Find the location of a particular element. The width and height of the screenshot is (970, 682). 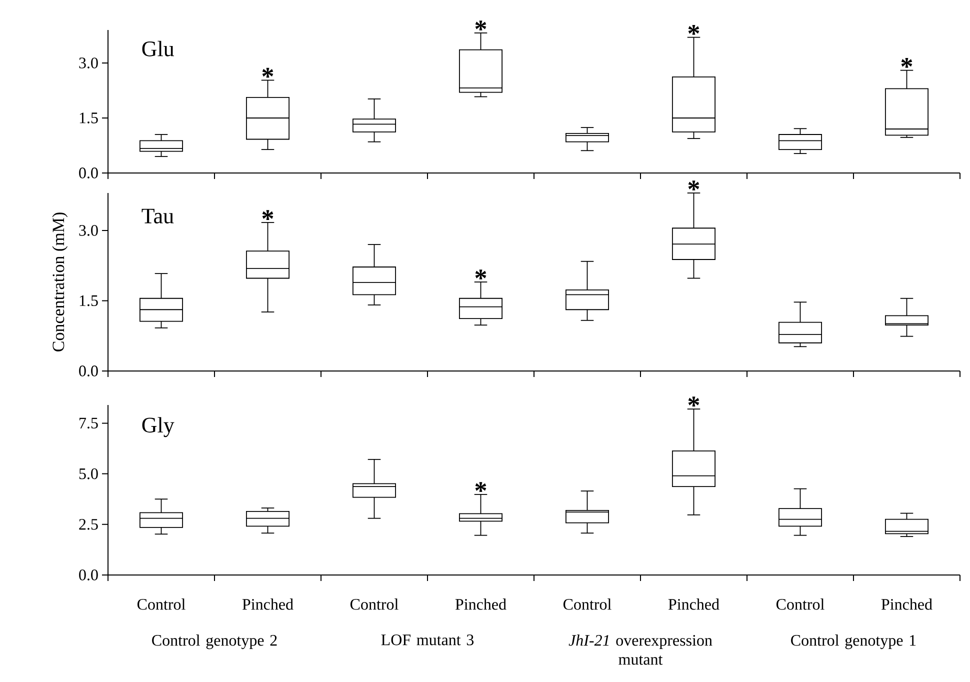

text: Gly is located at coordinates (158, 427).